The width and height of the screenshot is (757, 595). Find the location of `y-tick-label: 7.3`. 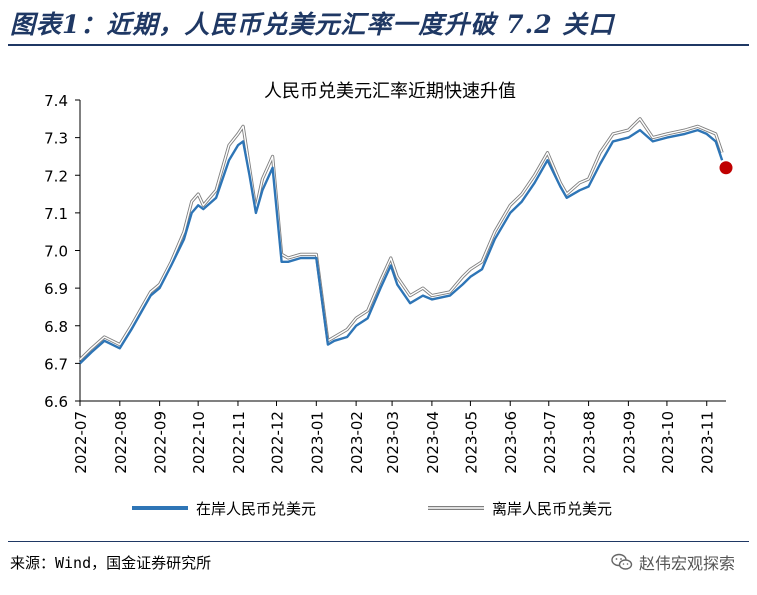

y-tick-label: 7.3 is located at coordinates (56, 139).